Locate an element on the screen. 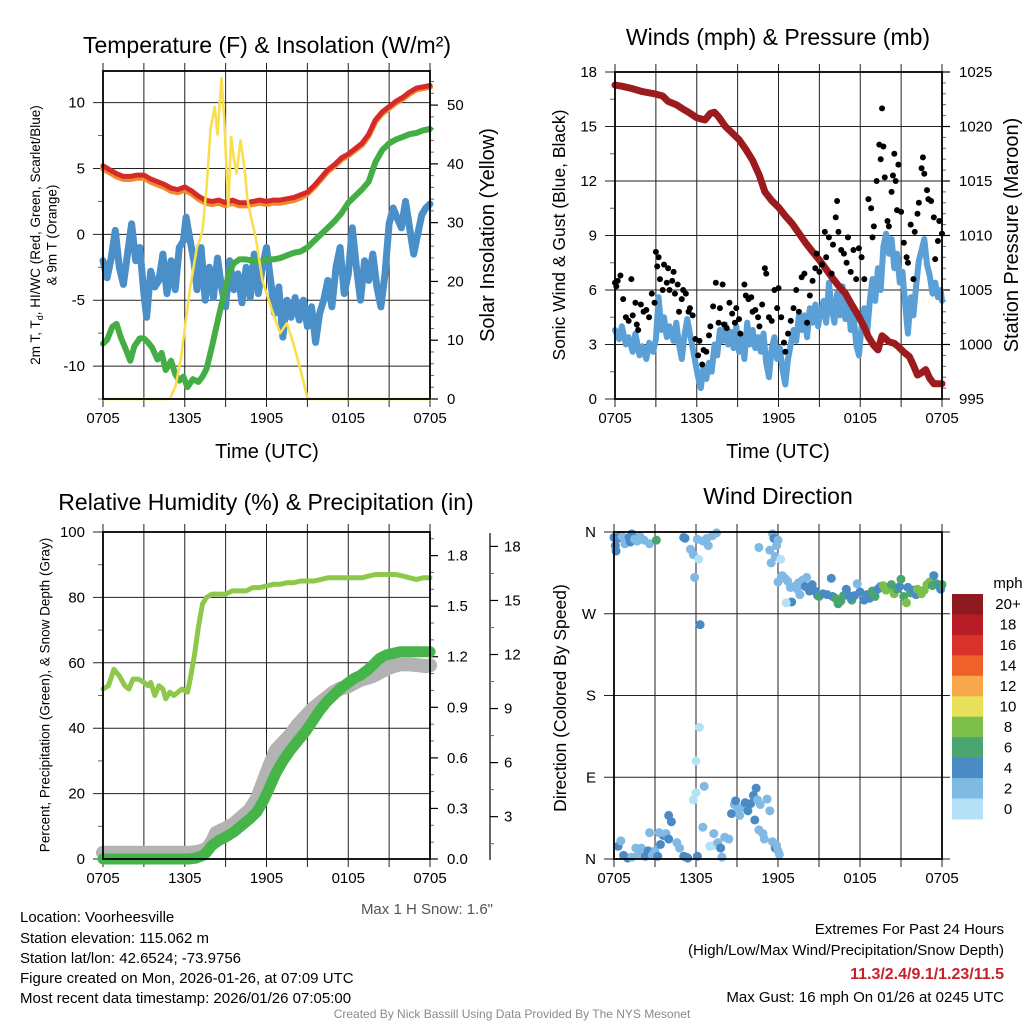 The image size is (1024, 1024). snow_depth-line is located at coordinates (266, 758).